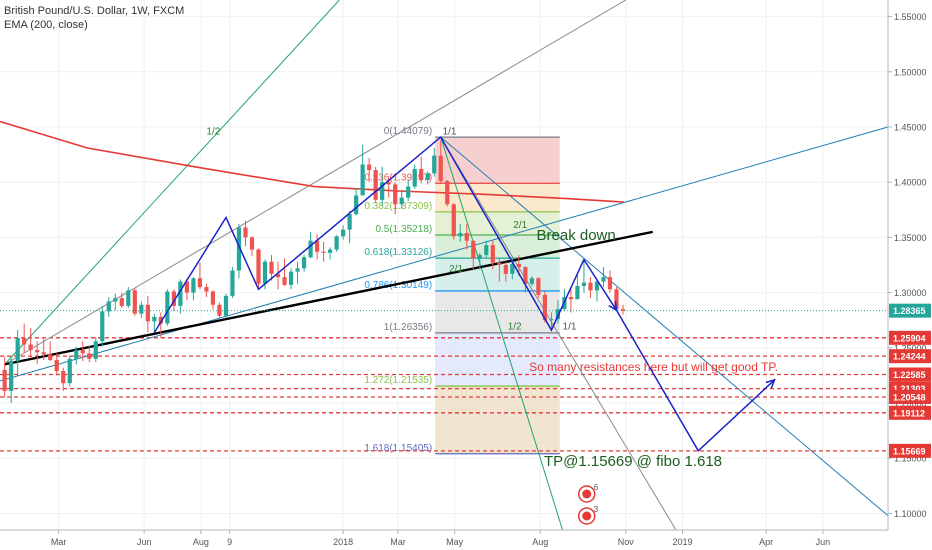  What do you see at coordinates (497, 311) in the screenshot?
I see `fib-zone` at bounding box center [497, 311].